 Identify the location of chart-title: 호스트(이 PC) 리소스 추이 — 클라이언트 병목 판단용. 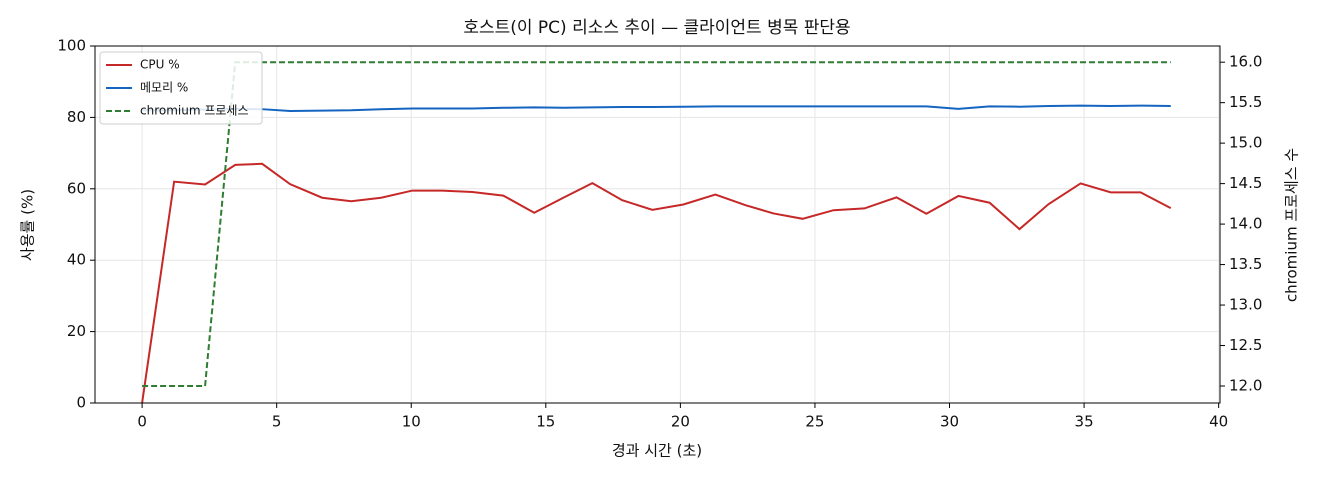
(656, 28).